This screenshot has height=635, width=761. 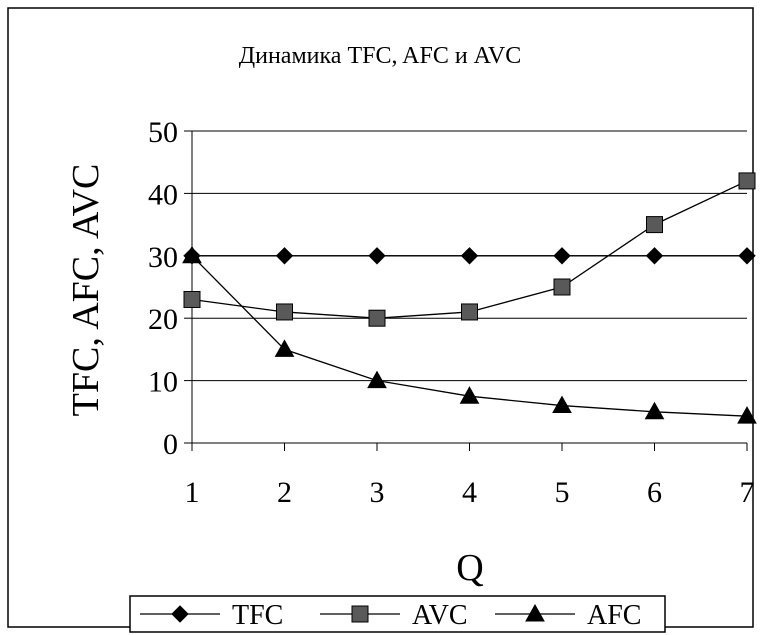 What do you see at coordinates (86, 290) in the screenshot?
I see `y-axis-title: TFC, AFC, AVC` at bounding box center [86, 290].